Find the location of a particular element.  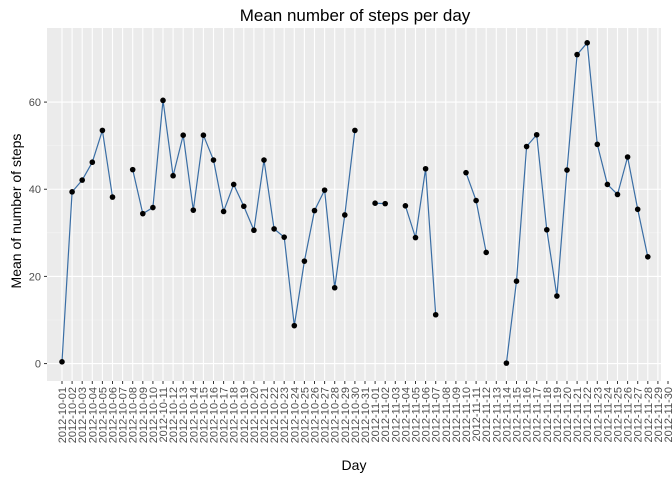

x-tick-label: 2012-10-25 is located at coordinates (305, 415).